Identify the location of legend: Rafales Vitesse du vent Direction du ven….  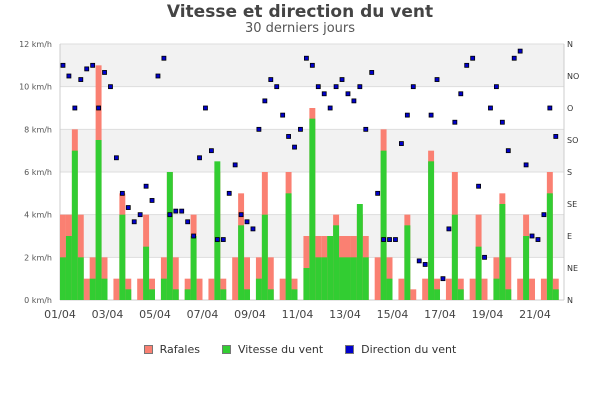
(300, 349).